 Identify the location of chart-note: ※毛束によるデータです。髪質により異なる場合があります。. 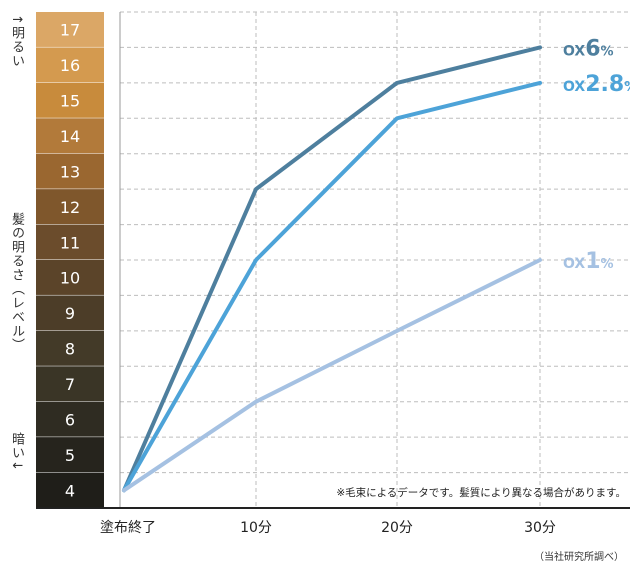
(481, 492).